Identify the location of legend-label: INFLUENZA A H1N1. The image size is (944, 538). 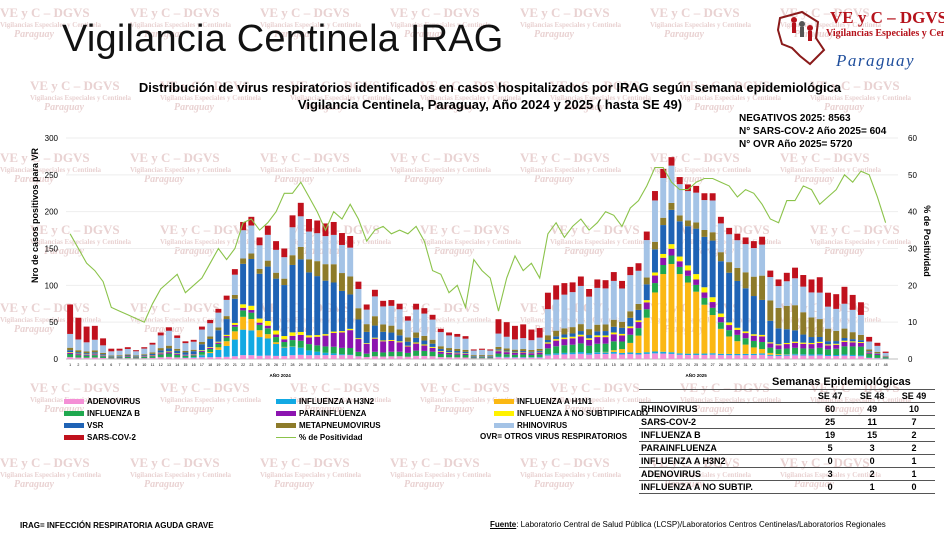
(555, 401).